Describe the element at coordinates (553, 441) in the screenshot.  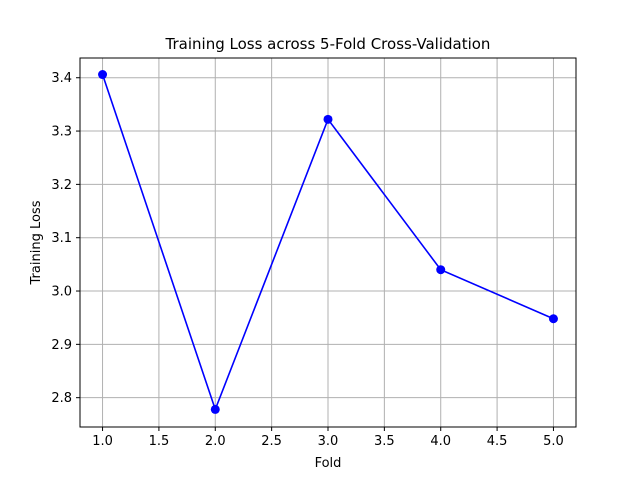
I see `x-tick-label: 5.0` at that location.